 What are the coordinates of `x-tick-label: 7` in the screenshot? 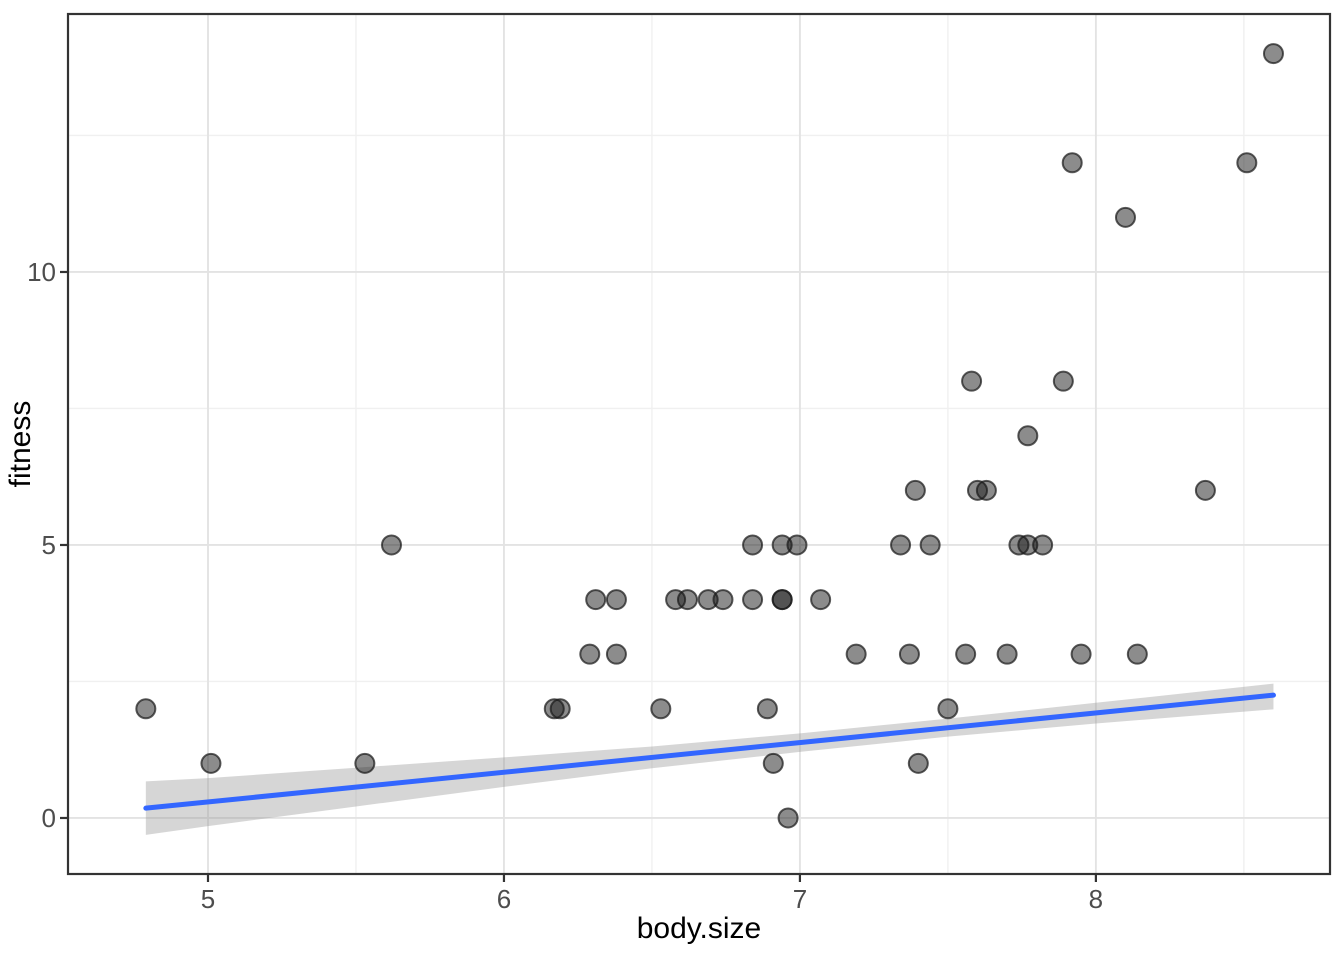 It's located at (800, 899).